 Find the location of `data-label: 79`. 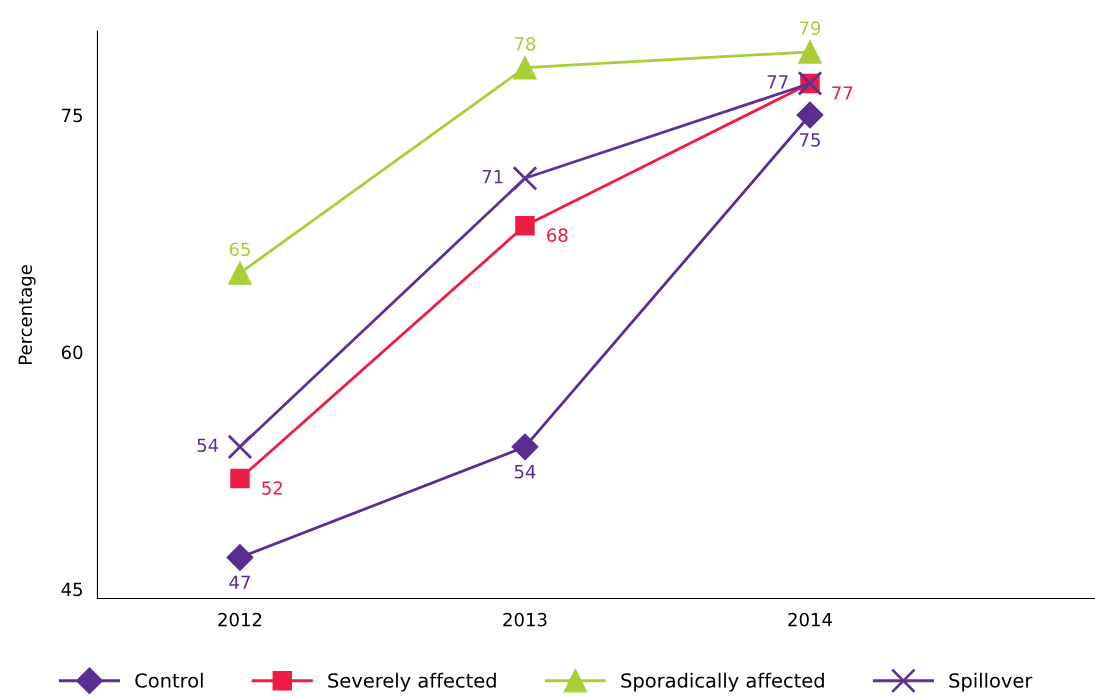

data-label: 79 is located at coordinates (810, 28).